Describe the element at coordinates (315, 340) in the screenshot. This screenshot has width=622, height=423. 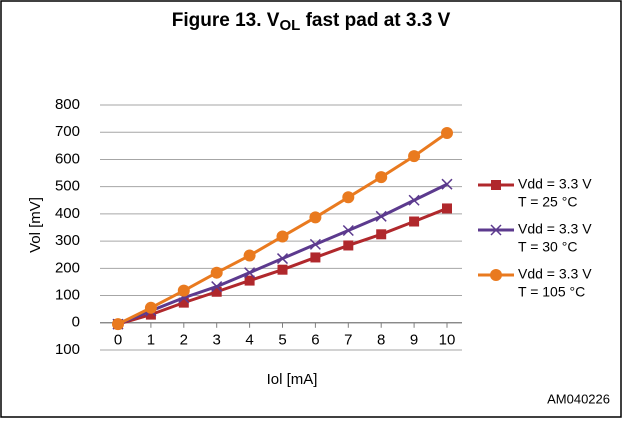
I see `x-tick-label: 6` at that location.